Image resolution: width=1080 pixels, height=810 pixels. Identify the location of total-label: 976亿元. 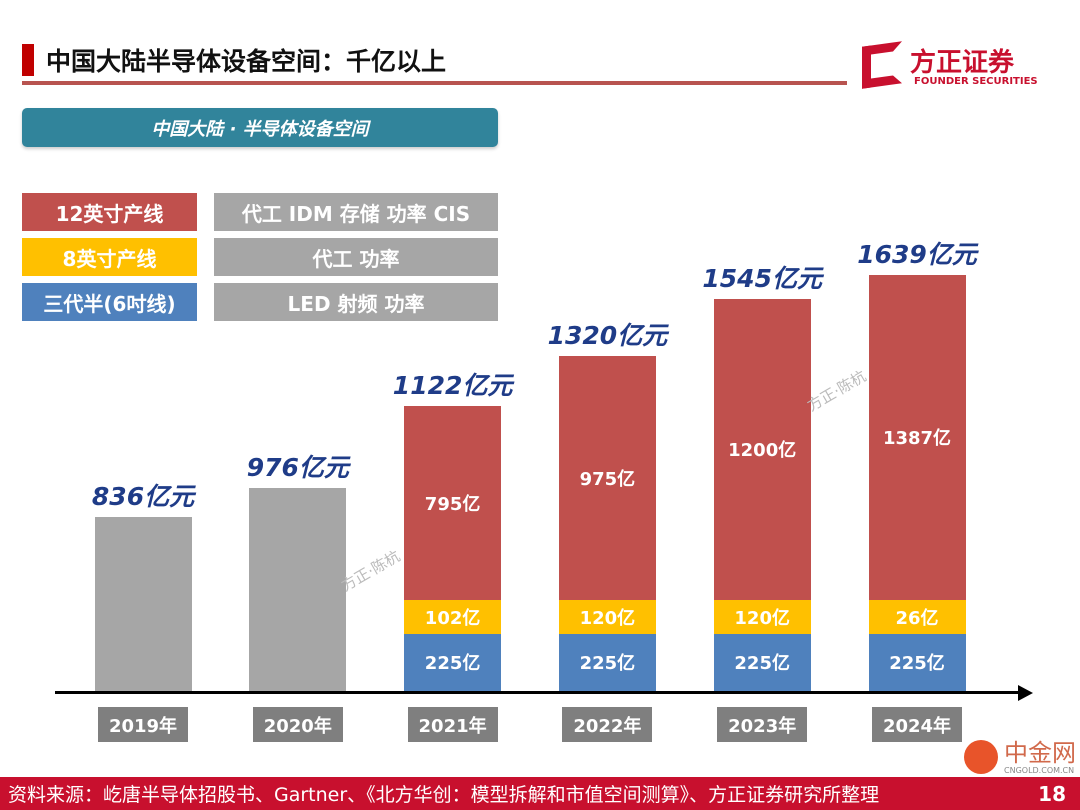
(297, 467).